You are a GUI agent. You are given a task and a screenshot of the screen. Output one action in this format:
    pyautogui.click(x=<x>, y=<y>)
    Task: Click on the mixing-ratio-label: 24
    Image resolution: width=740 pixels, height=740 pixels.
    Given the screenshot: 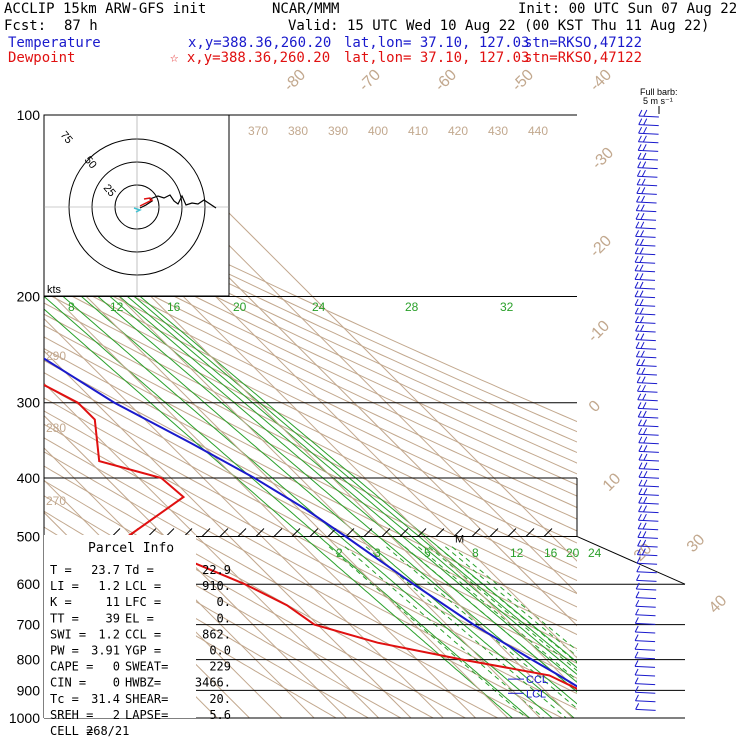 What is the action you would take?
    pyautogui.click(x=595, y=553)
    